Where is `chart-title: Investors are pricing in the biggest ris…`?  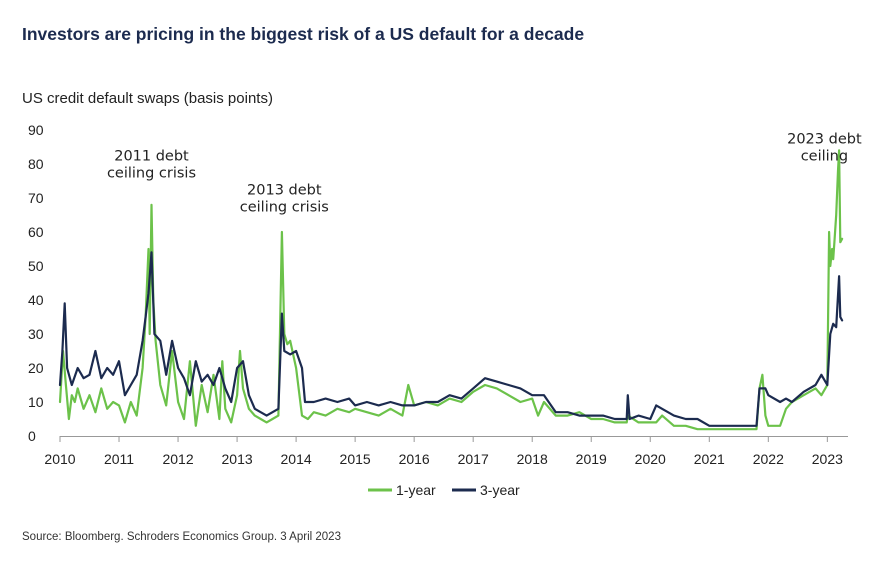 chart-title: Investors are pricing in the biggest ris… is located at coordinates (303, 34).